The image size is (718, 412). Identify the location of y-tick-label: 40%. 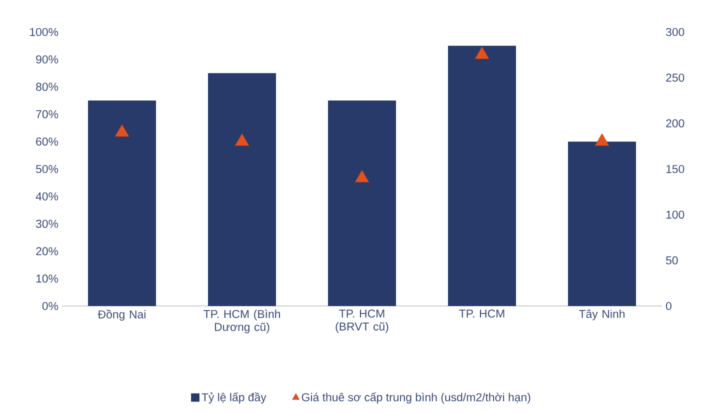
(47, 196).